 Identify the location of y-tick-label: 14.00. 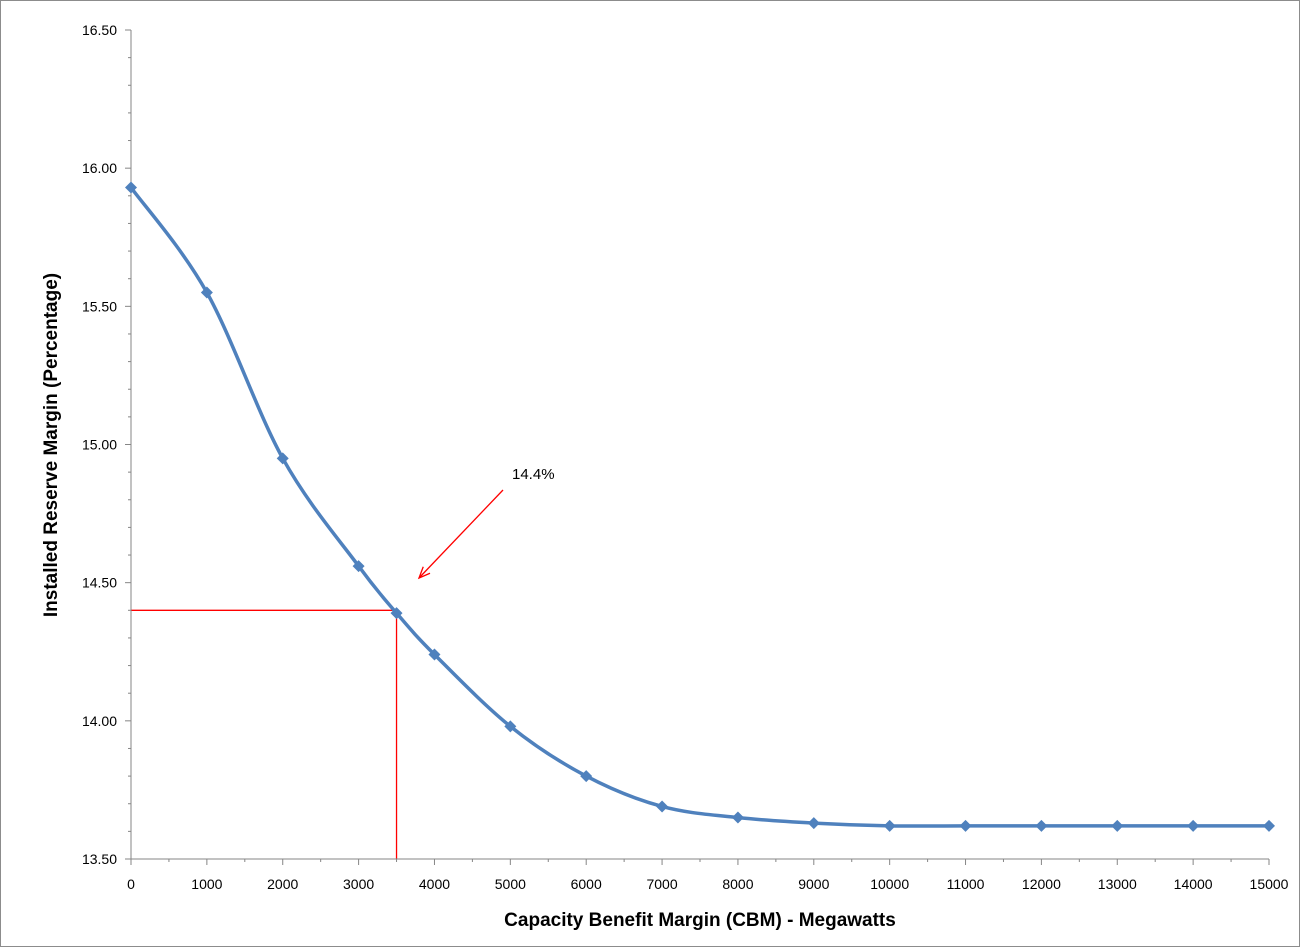
(99, 721).